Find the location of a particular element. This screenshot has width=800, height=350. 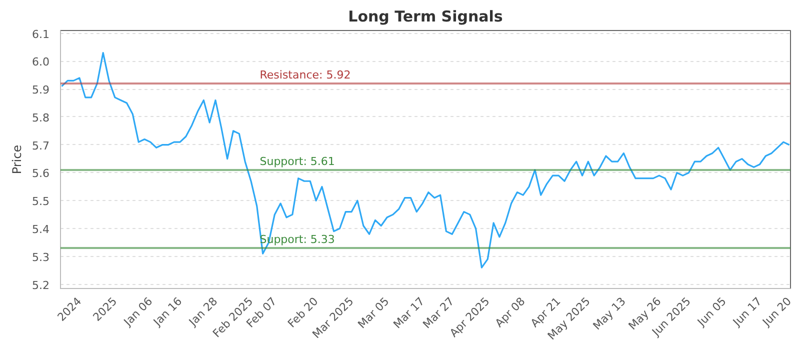

y-tick-label: 5.3 is located at coordinates (41, 257).